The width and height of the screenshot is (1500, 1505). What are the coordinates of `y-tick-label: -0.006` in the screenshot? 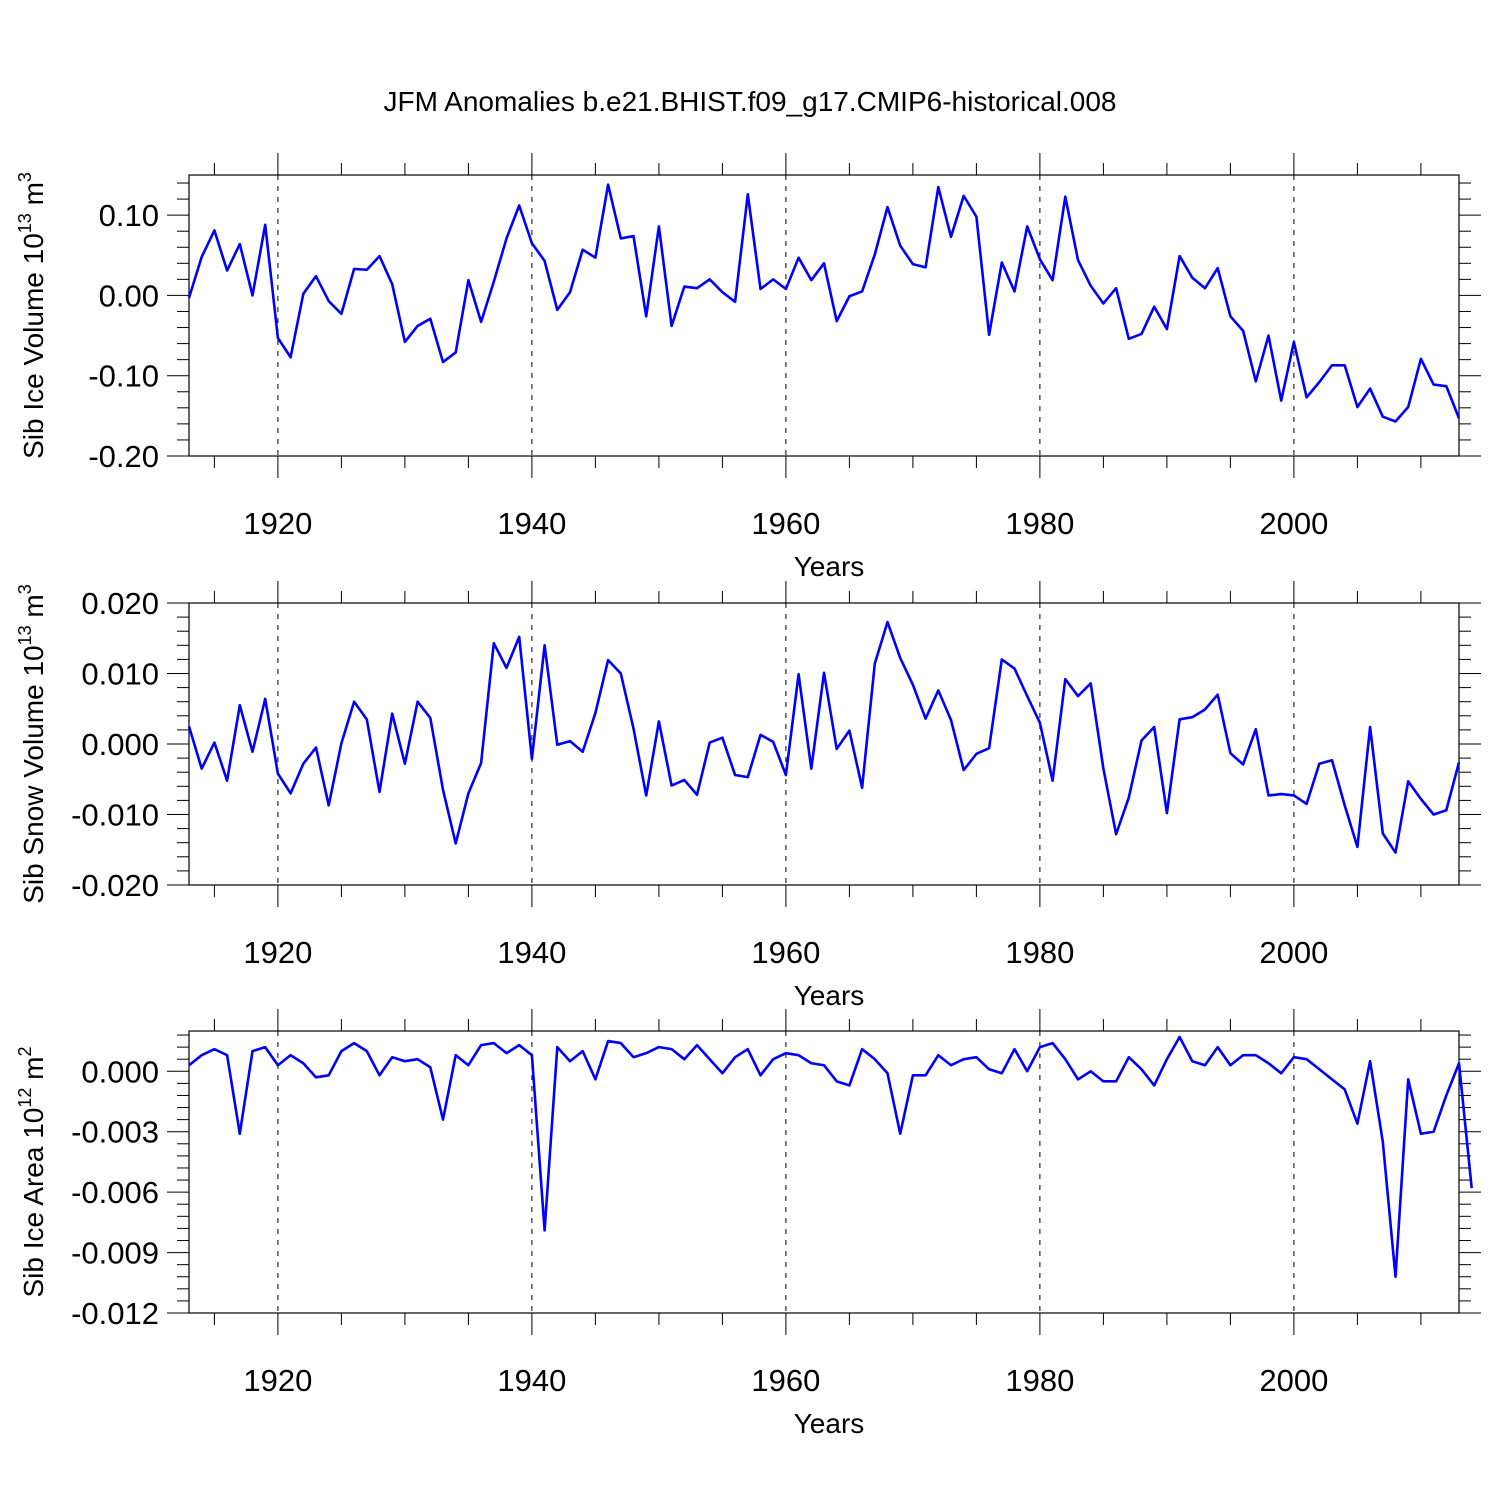 It's located at (115, 1192).